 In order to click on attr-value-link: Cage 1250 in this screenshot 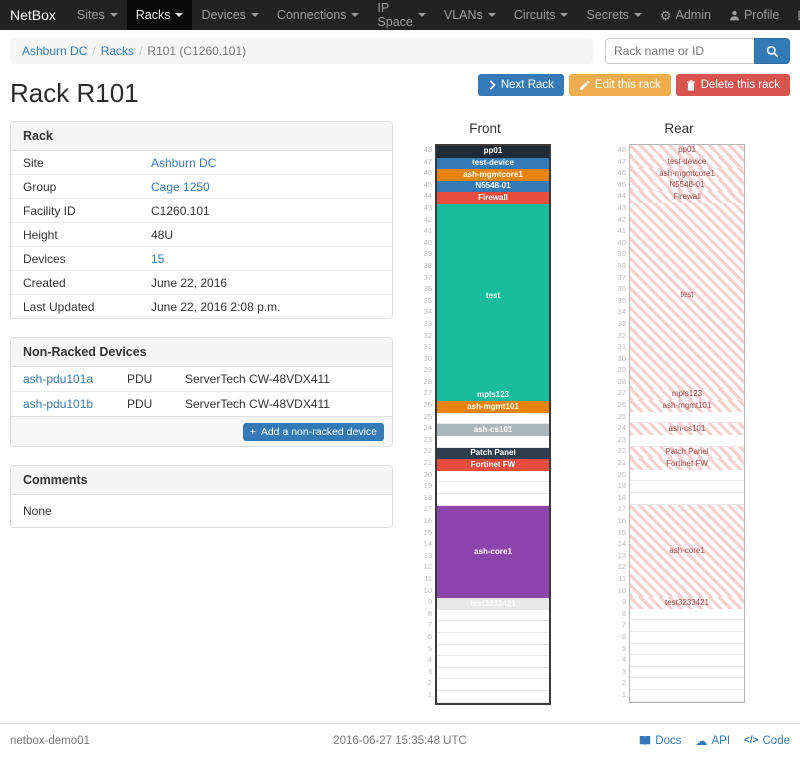, I will do `click(180, 186)`.